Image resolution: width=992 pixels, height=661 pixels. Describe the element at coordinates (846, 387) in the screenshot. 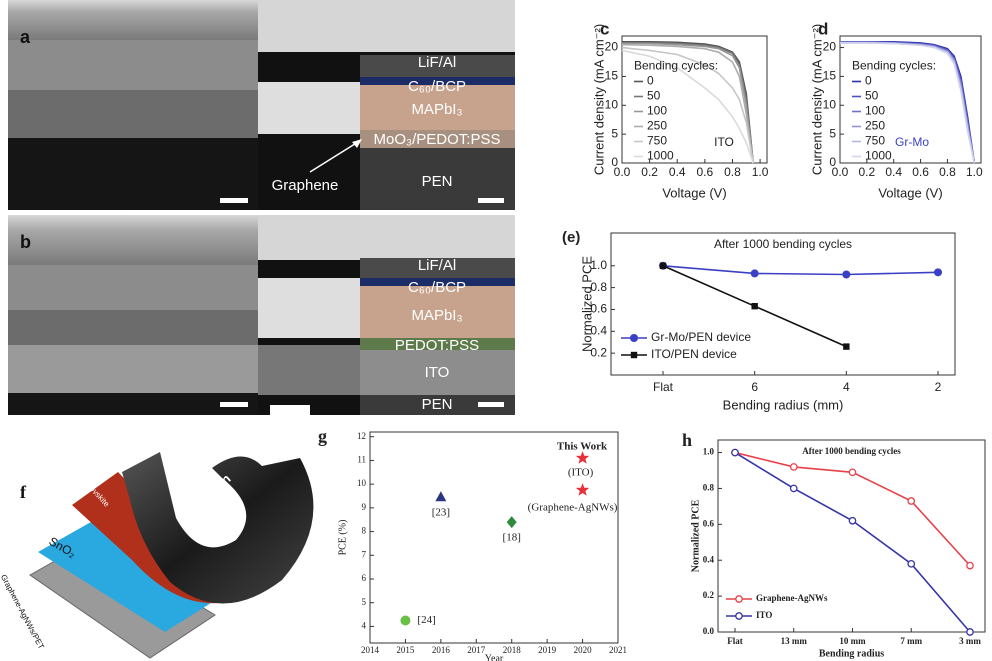

I see `x-tick-label: 4` at that location.